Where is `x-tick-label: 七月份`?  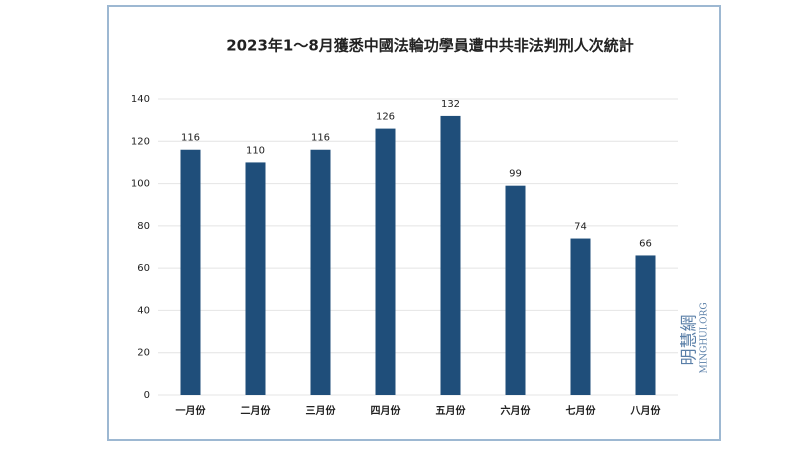
x-tick-label: 七月份 is located at coordinates (581, 410).